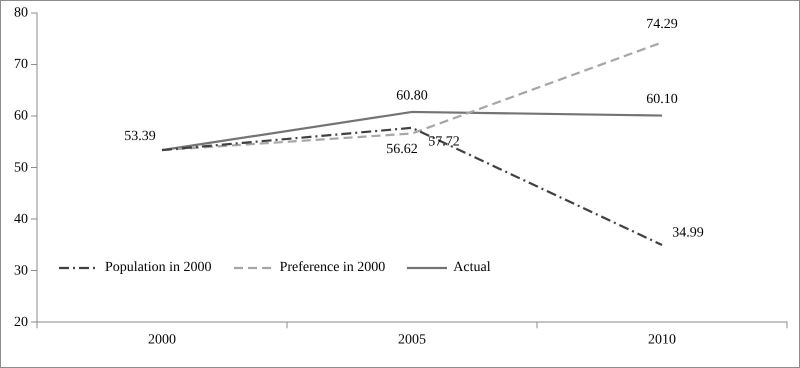  What do you see at coordinates (21, 168) in the screenshot?
I see `y-tick-label: 50` at bounding box center [21, 168].